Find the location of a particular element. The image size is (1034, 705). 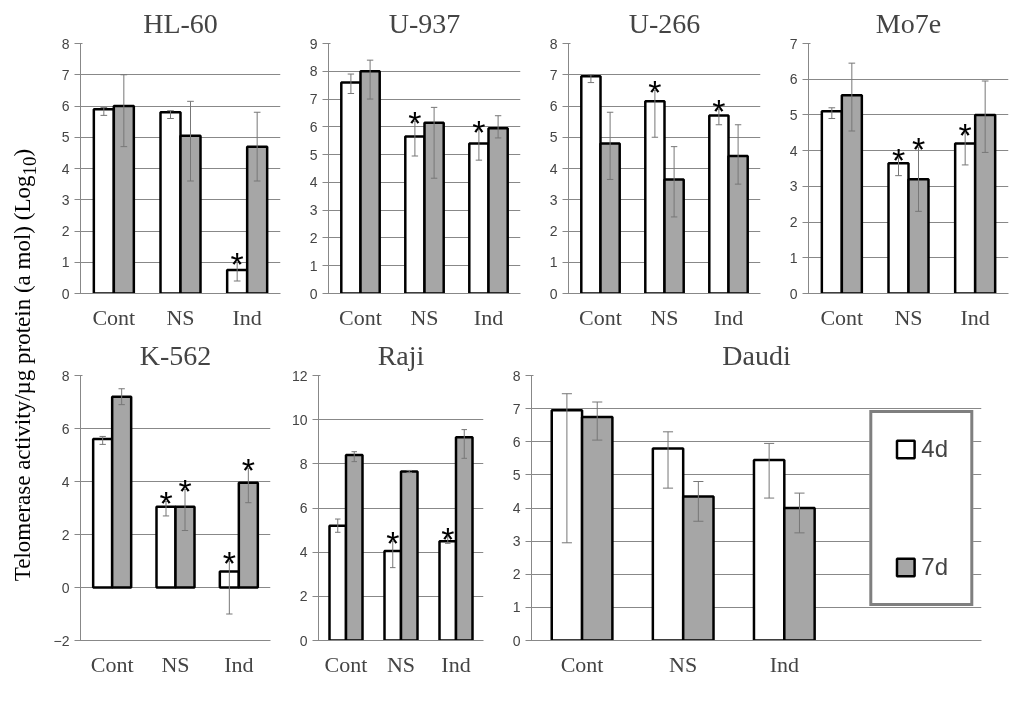

legend-label: 7d is located at coordinates (934, 566).